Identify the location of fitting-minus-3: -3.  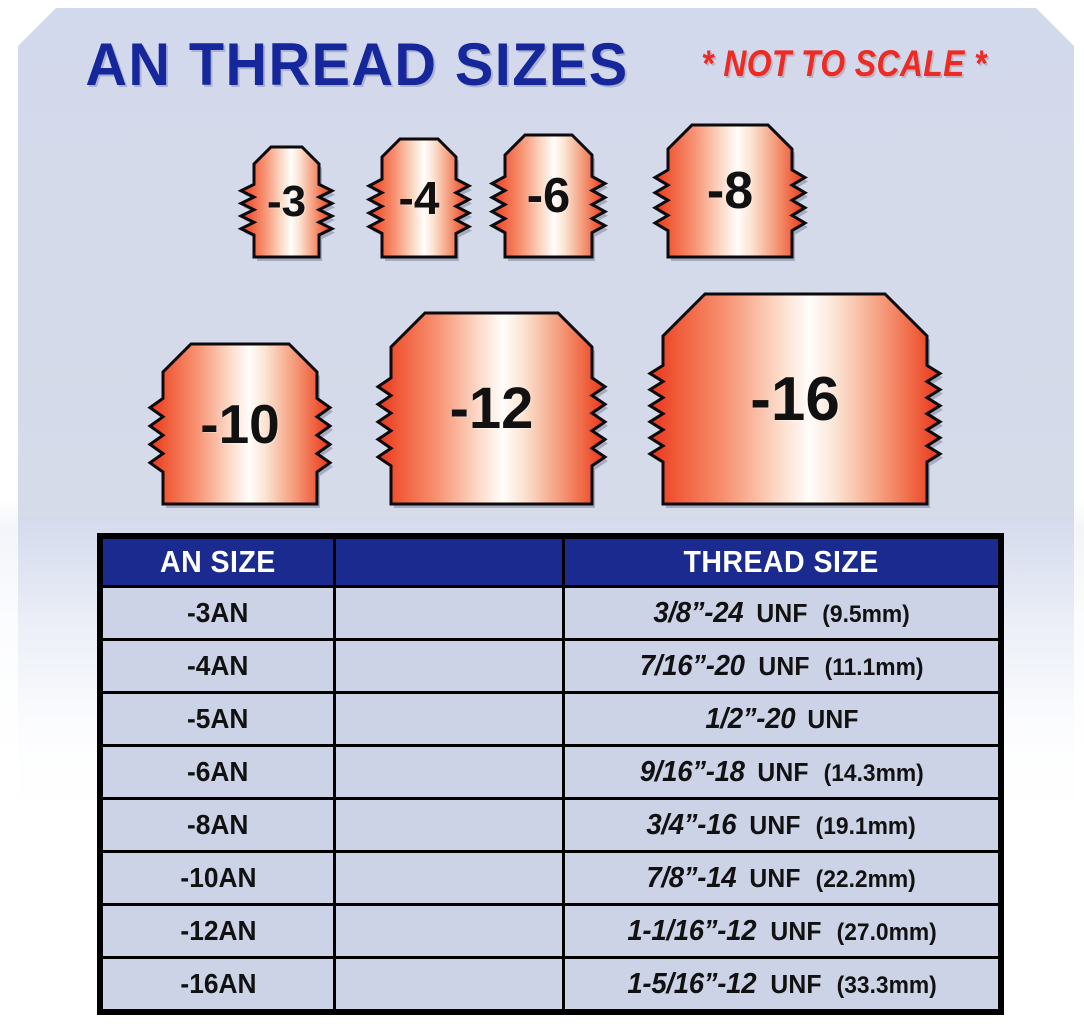
(286, 203).